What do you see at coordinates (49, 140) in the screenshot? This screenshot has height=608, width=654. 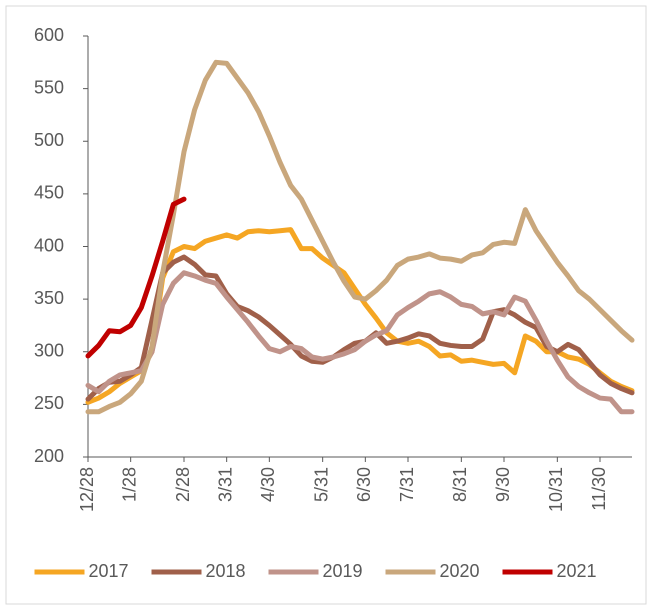 I see `y-tick-label: 500` at bounding box center [49, 140].